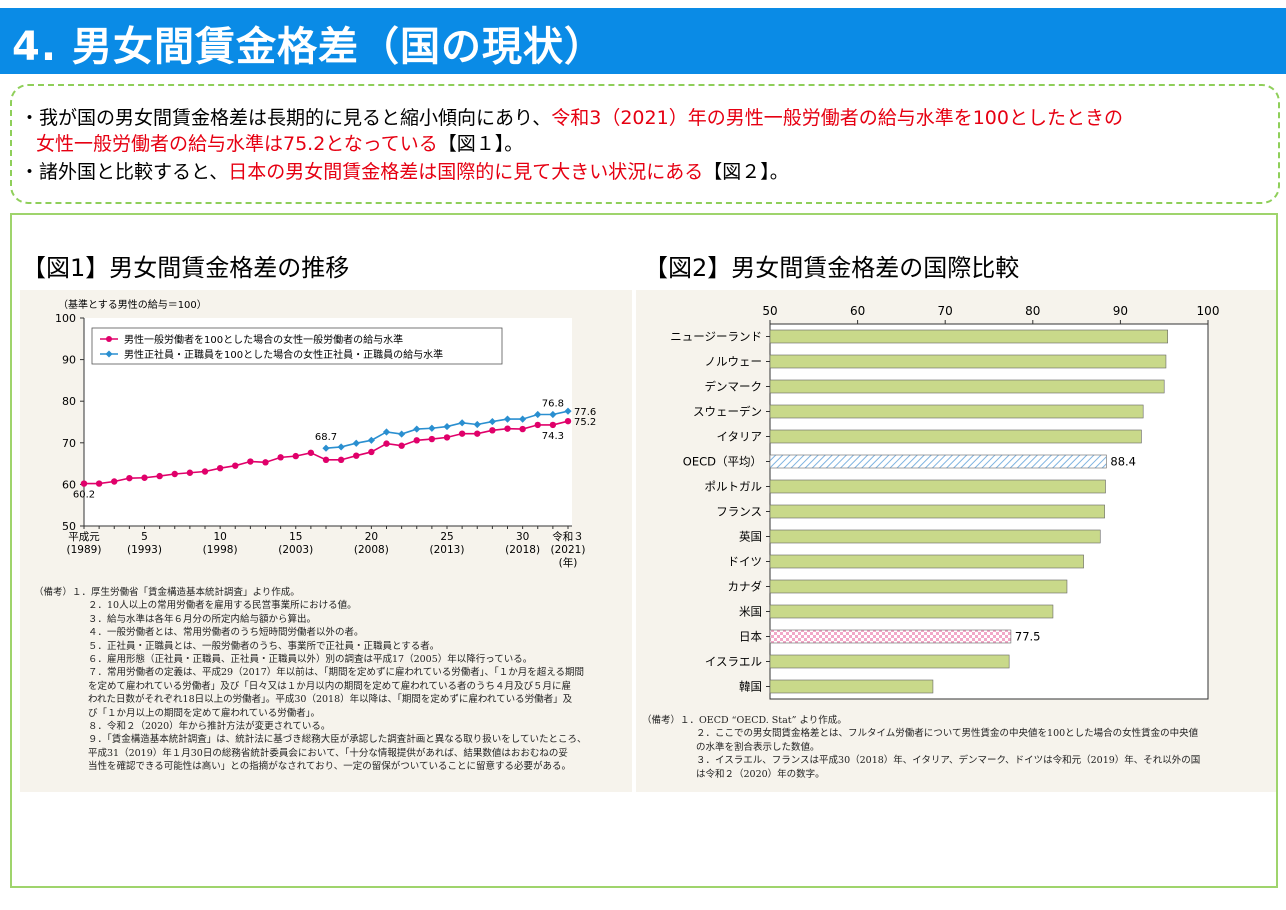 This screenshot has height=910, width=1286. Describe the element at coordinates (220, 550) in the screenshot. I see `x-tick-label: (1998)` at that location.